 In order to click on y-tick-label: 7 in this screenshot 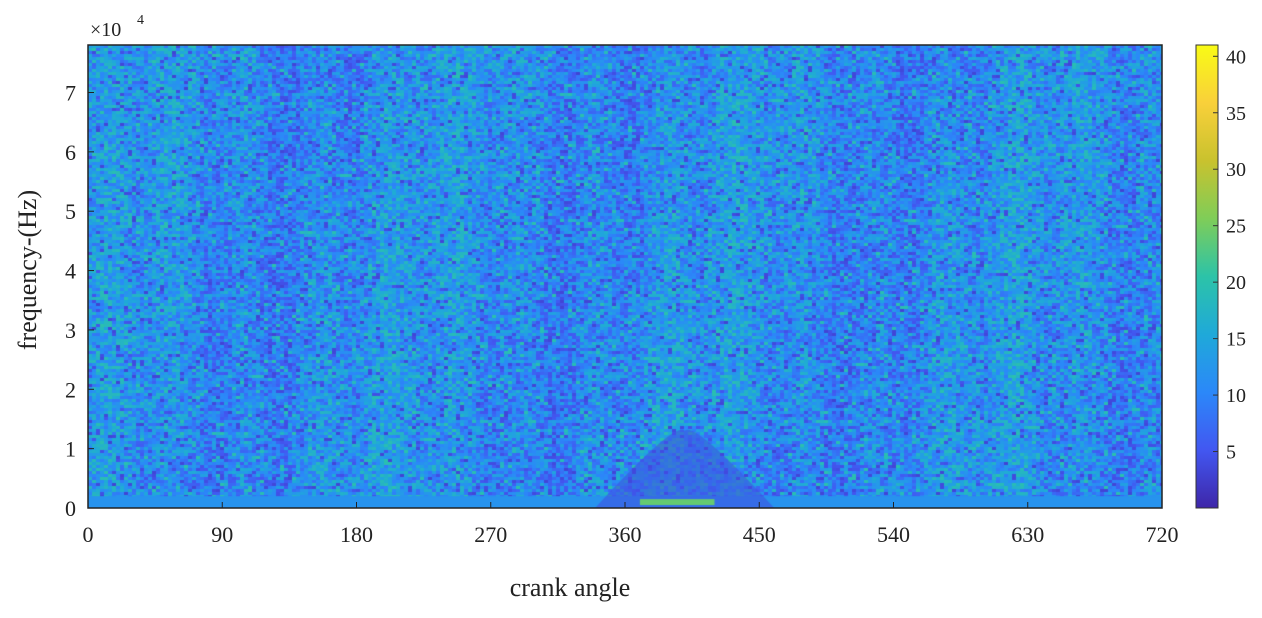, I will do `click(70, 92)`.